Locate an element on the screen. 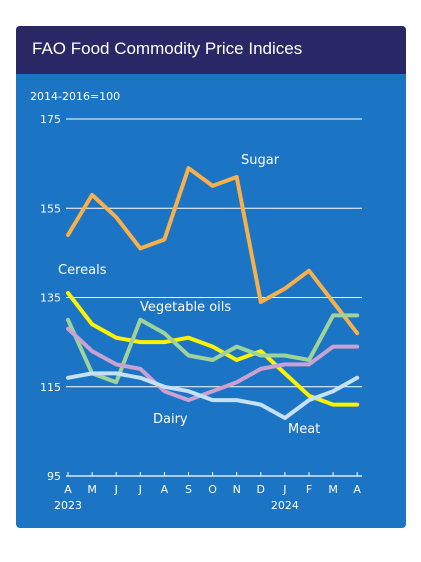 This screenshot has width=421, height=562. series-label-dairy: Dairy is located at coordinates (170, 419).